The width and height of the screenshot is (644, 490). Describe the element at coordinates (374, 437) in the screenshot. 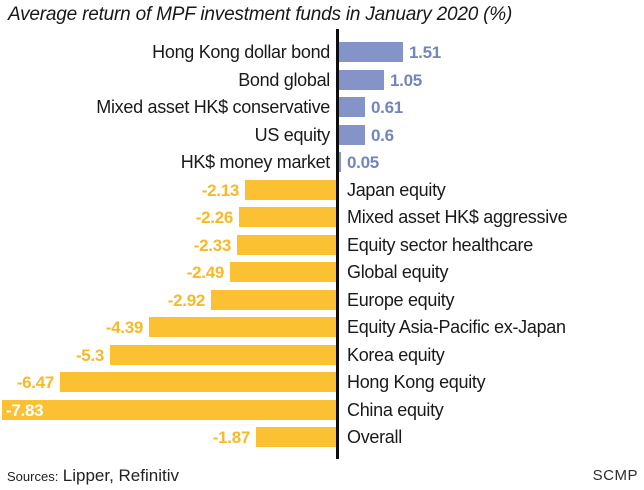

I see `category-label: Overall` at that location.